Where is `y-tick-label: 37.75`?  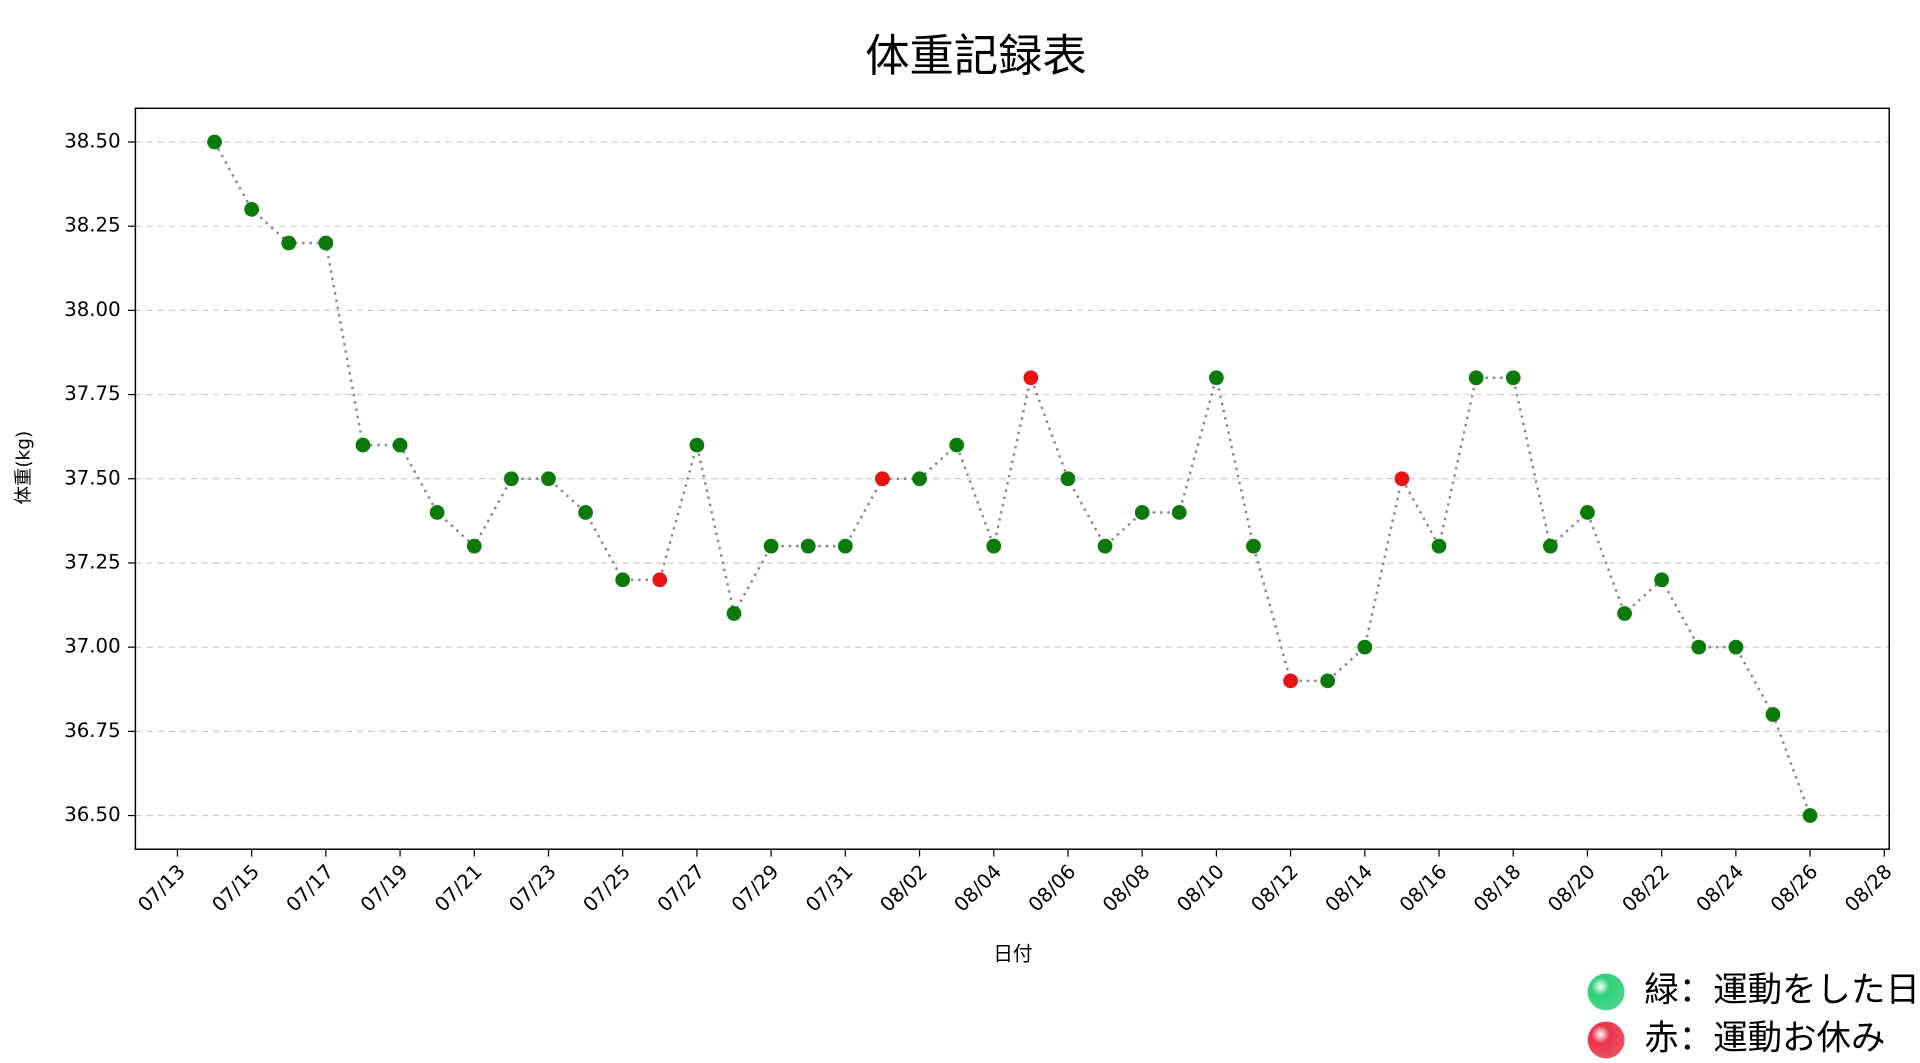 y-tick-label: 37.75 is located at coordinates (92, 393).